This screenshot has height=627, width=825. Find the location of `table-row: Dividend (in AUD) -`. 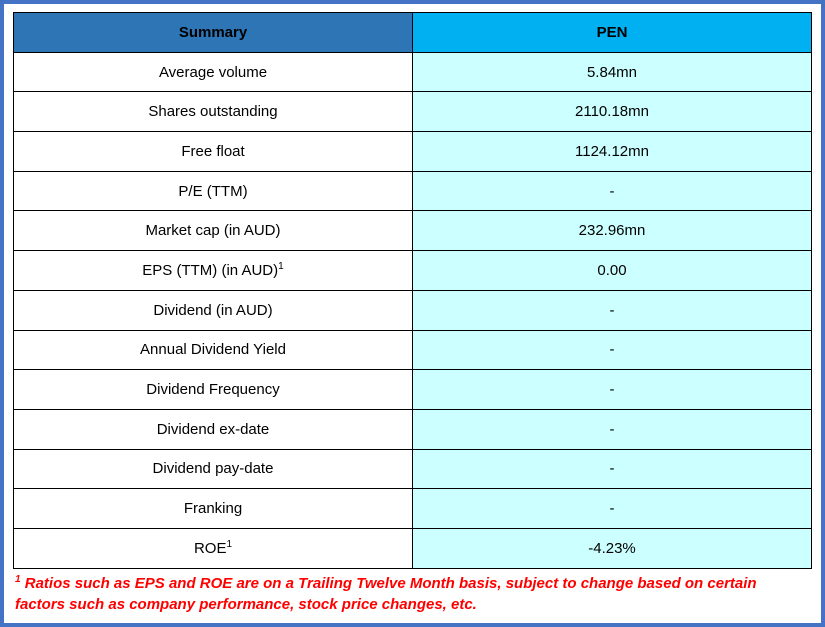

table-row: Dividend (in AUD) - is located at coordinates (412, 310).